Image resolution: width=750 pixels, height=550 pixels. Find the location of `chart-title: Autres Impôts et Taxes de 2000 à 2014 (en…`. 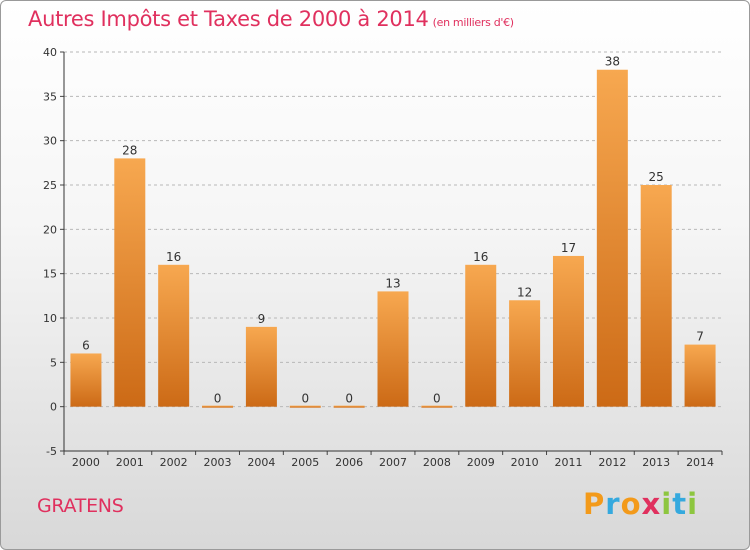

chart-title: Autres Impôts et Taxes de 2000 à 2014 (en… is located at coordinates (271, 19).